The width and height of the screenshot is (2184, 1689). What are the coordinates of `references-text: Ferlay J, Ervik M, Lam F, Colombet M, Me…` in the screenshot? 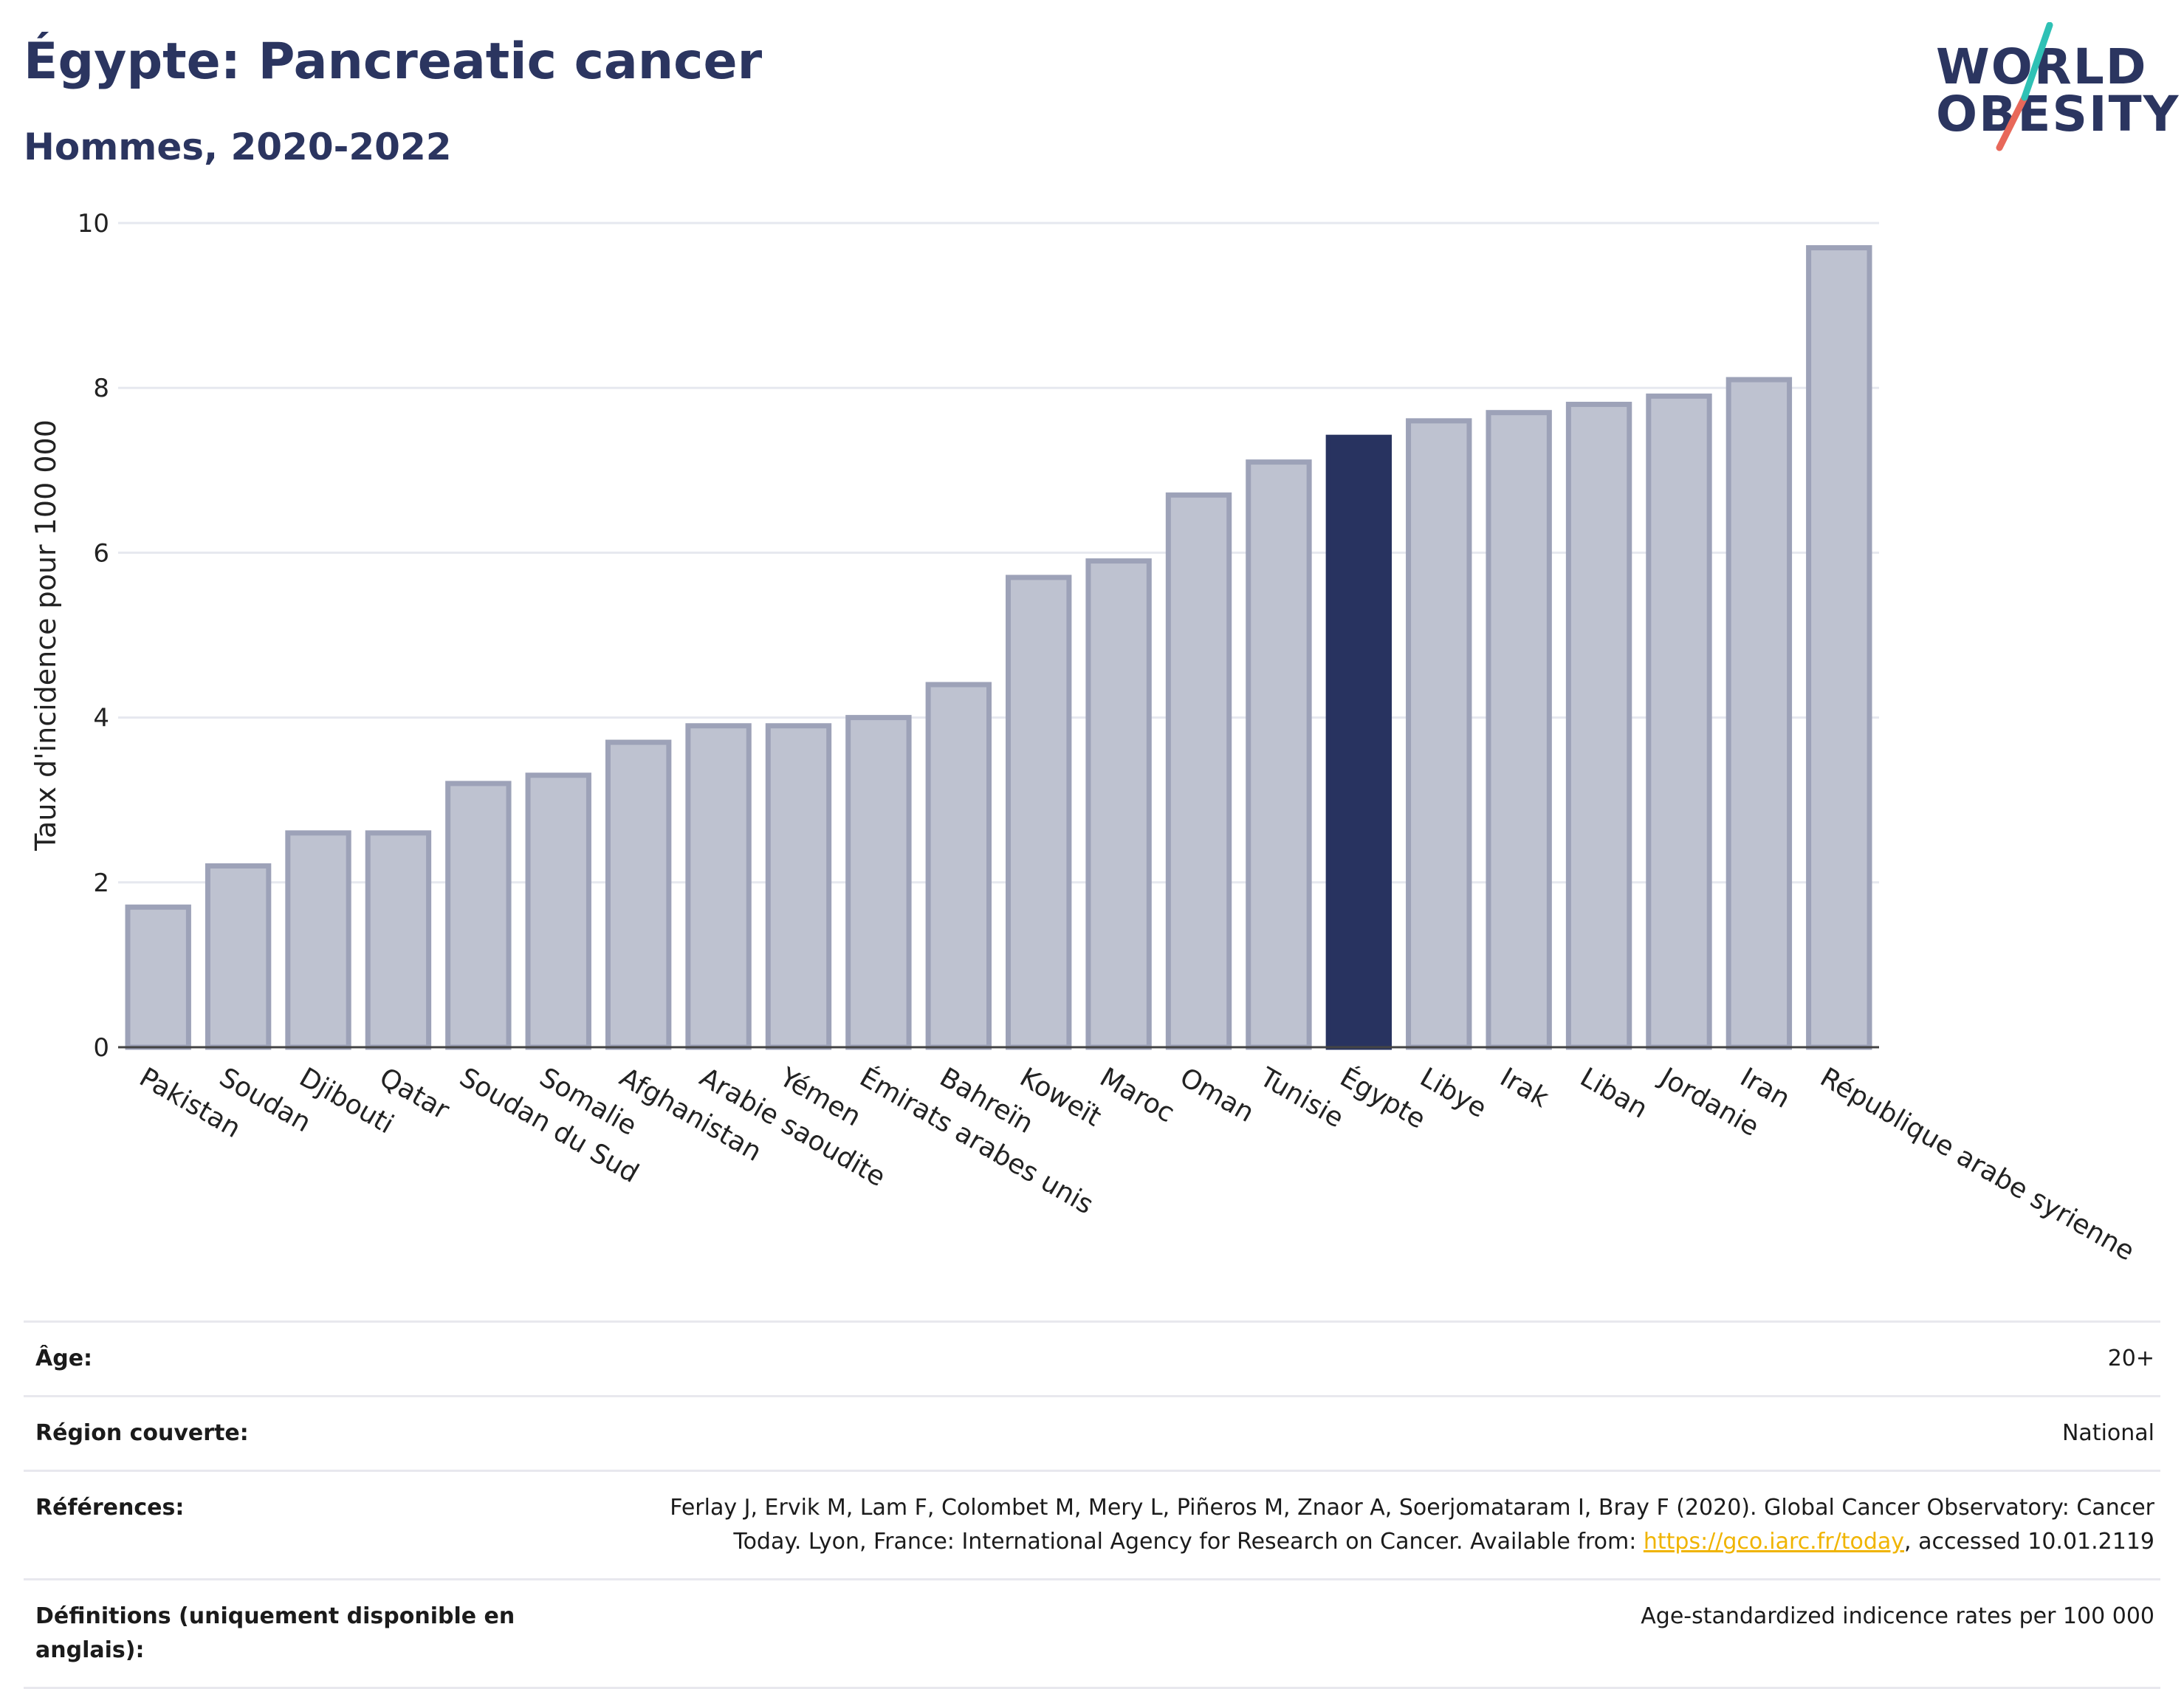 It's located at (1412, 1525).